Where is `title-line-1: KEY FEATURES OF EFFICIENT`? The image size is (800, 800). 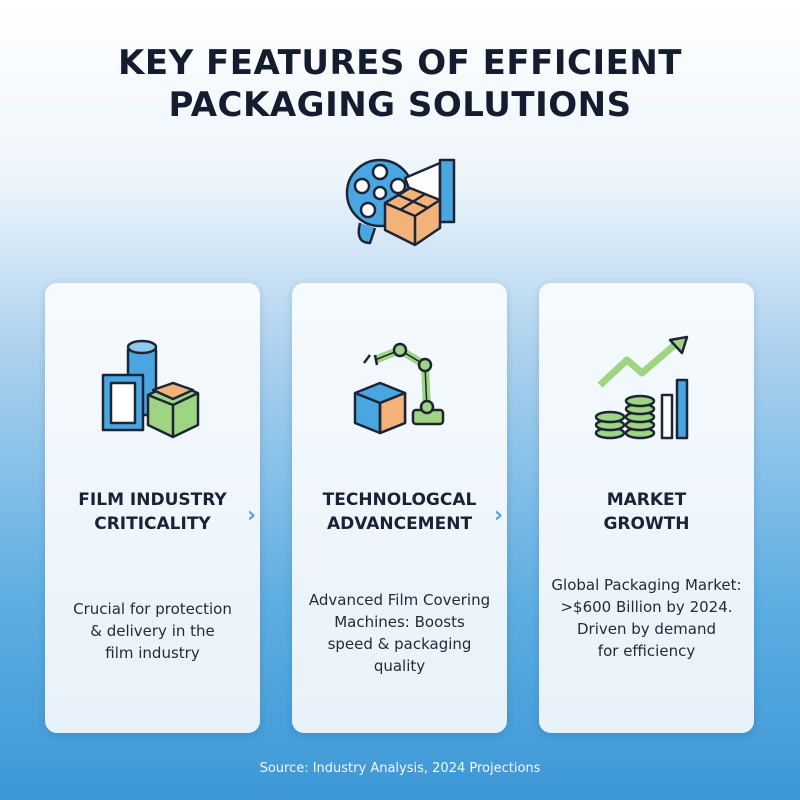 title-line-1: KEY FEATURES OF EFFICIENT is located at coordinates (400, 63).